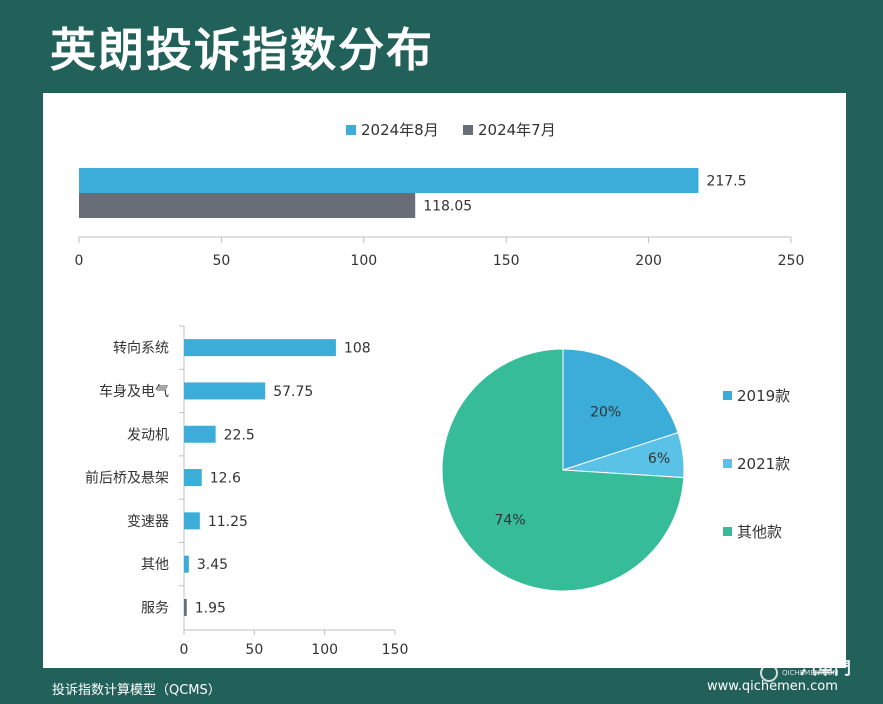 The width and height of the screenshot is (883, 704). I want to click on watermark-small: QICHEMEN.COM, so click(810, 673).